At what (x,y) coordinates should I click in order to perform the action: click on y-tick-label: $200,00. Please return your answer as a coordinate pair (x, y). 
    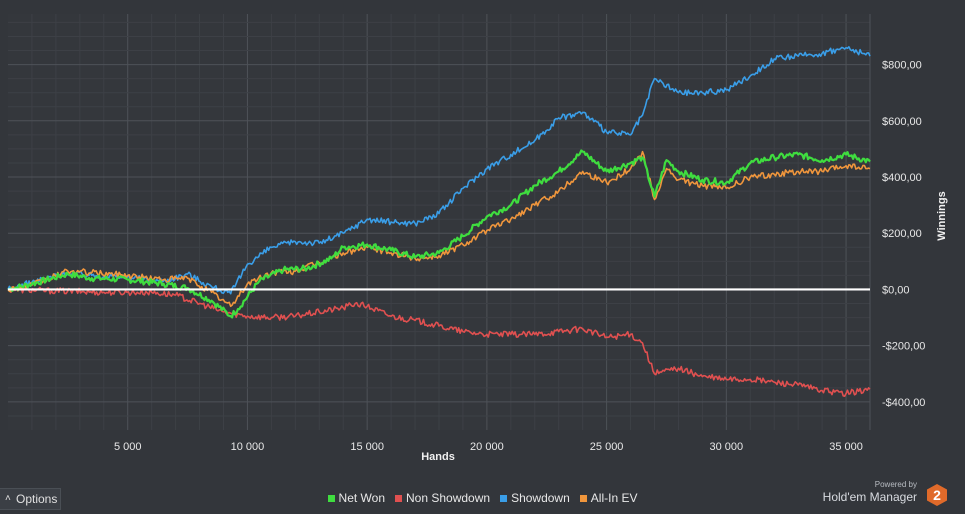
    Looking at the image, I should click on (902, 234).